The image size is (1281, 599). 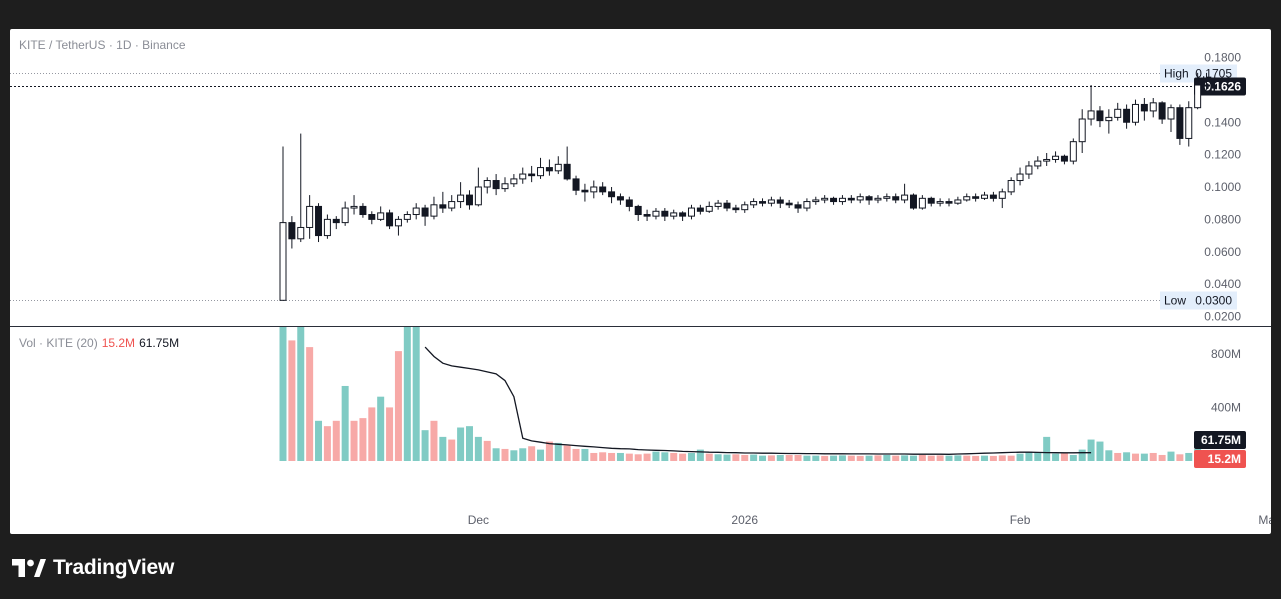 I want to click on price-tick-label: 0.0800, so click(x=1222, y=219).